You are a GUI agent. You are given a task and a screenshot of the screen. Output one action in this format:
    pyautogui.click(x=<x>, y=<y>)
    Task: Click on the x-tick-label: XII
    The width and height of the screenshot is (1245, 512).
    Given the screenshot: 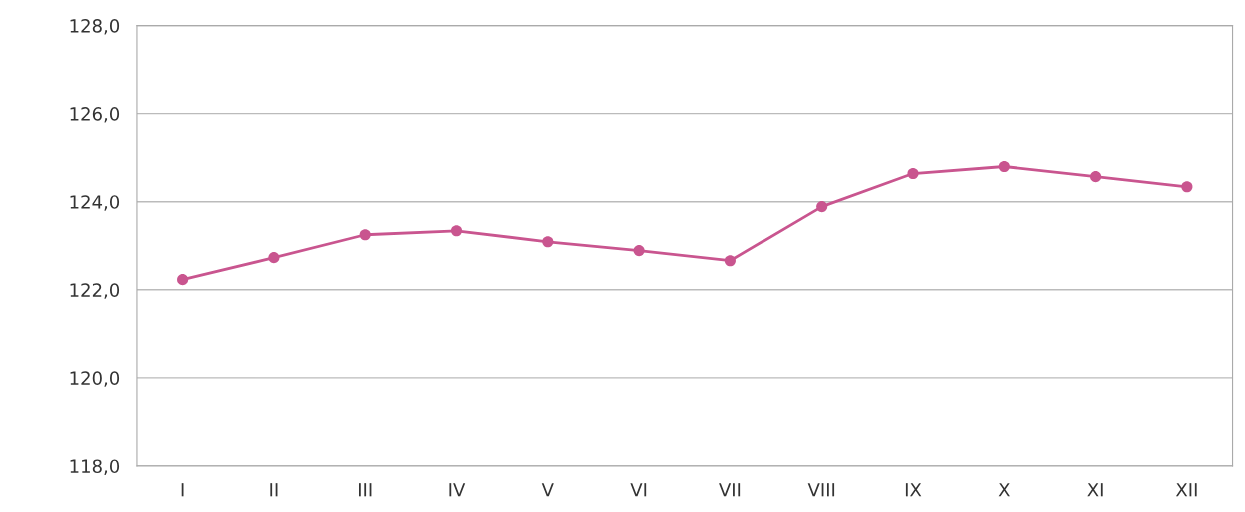 What is the action you would take?
    pyautogui.click(x=1186, y=490)
    